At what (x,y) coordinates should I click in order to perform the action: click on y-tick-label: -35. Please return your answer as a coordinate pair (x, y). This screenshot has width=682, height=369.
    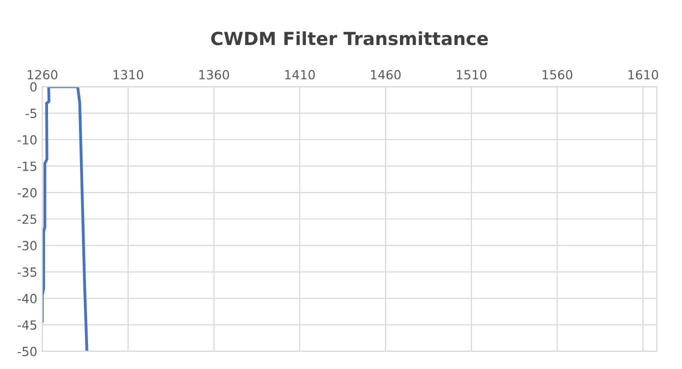
    Looking at the image, I should click on (27, 272).